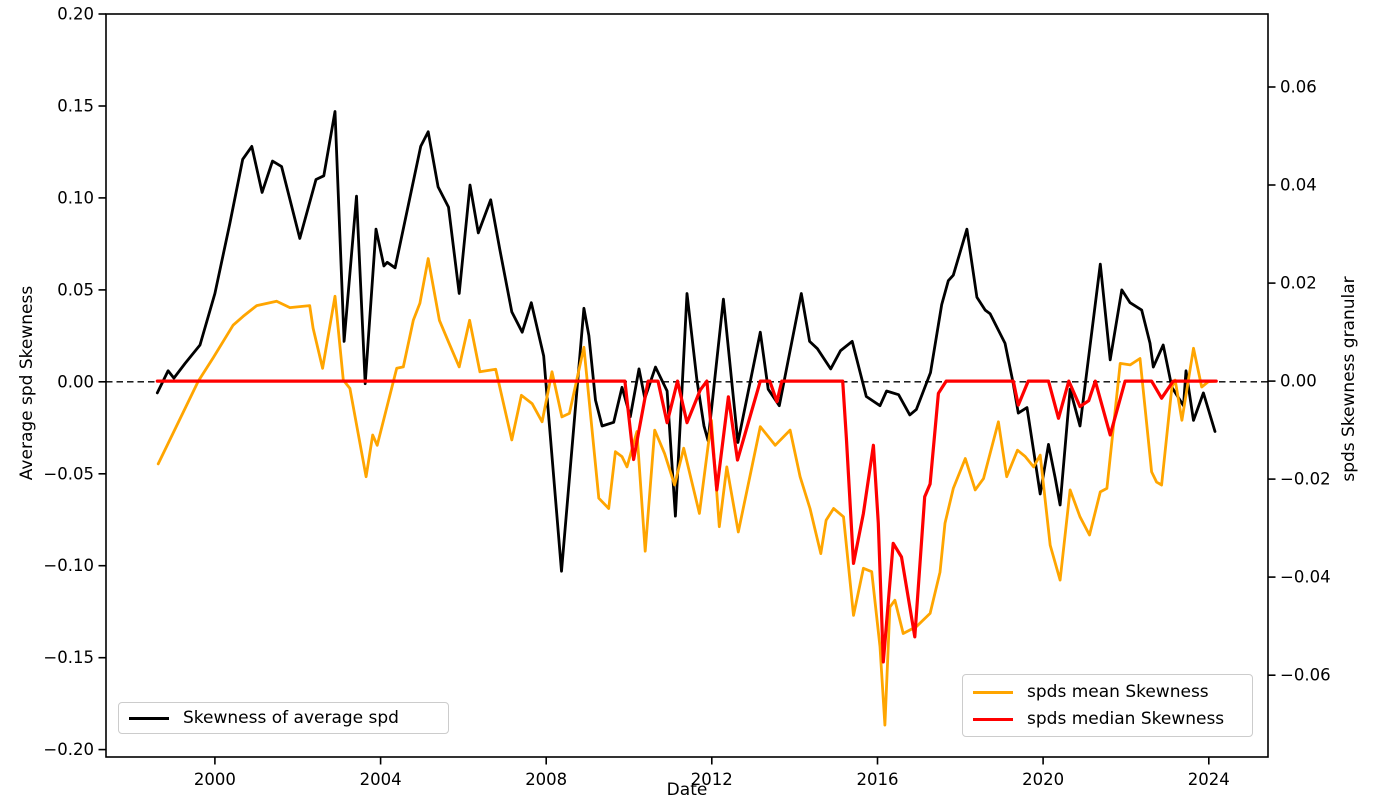 The width and height of the screenshot is (1374, 807). I want to click on x-tick-label: 2024, so click(1209, 779).